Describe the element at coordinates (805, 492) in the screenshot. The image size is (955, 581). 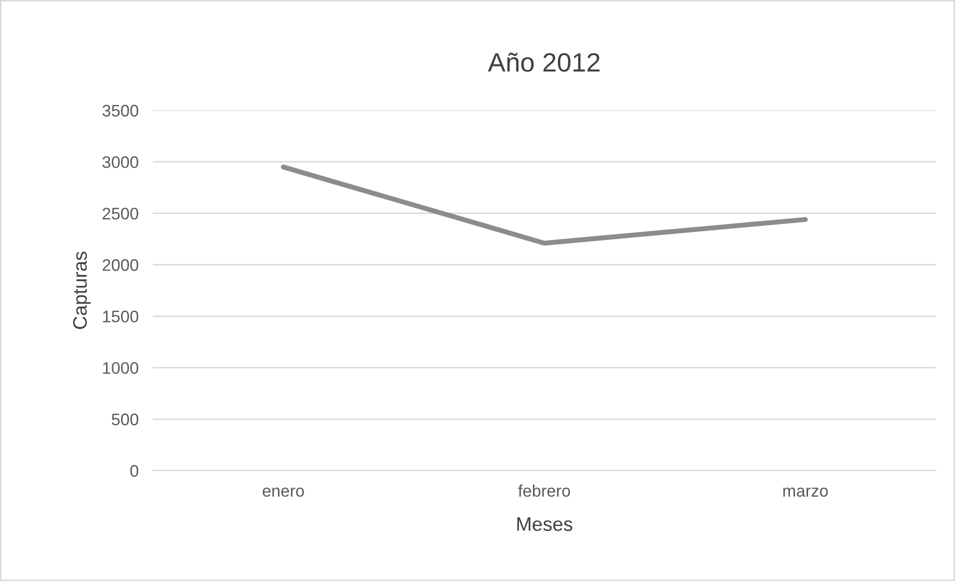
I see `x-tick-label: marzo` at that location.